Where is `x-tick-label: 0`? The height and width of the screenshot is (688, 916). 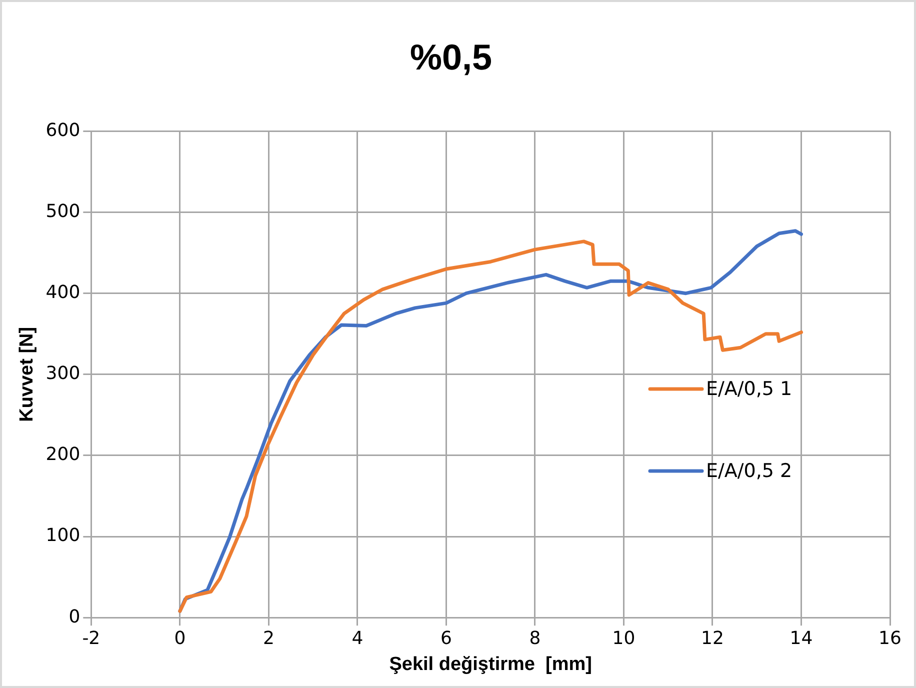
x-tick-label: 0 is located at coordinates (180, 639).